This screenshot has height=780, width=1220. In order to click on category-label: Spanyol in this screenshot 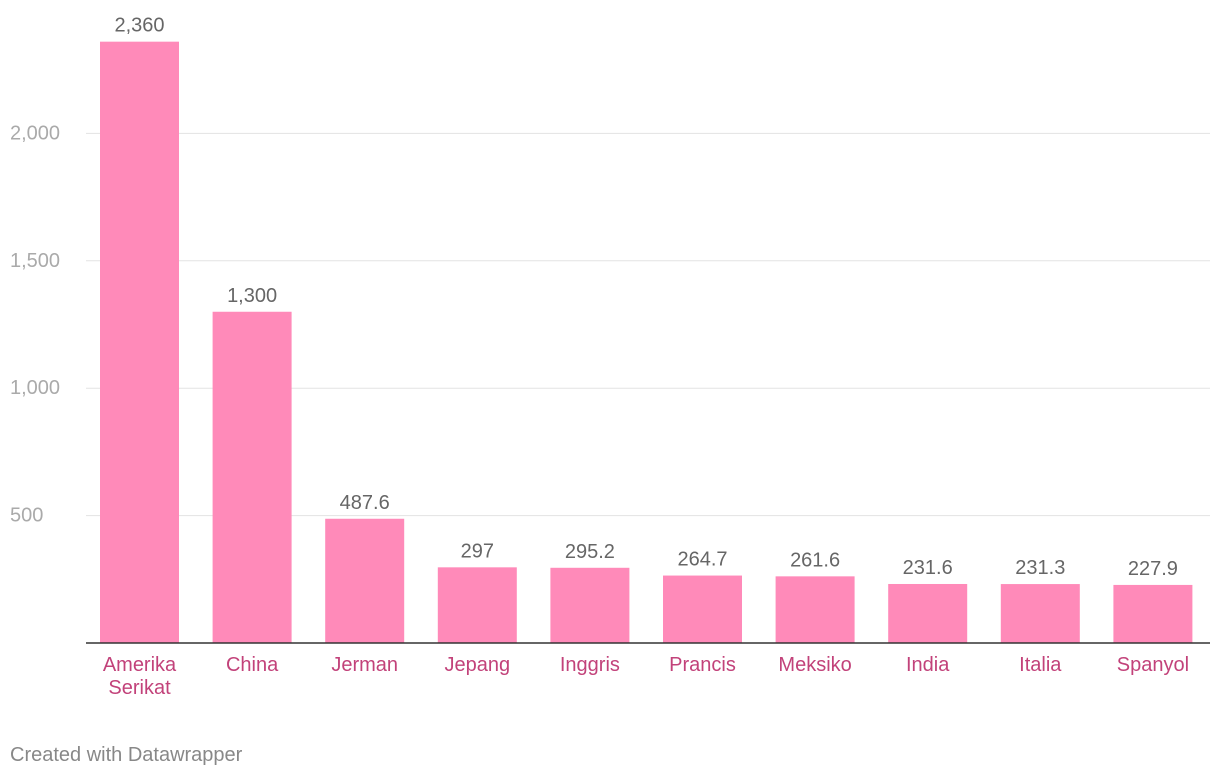, I will do `click(1153, 665)`.